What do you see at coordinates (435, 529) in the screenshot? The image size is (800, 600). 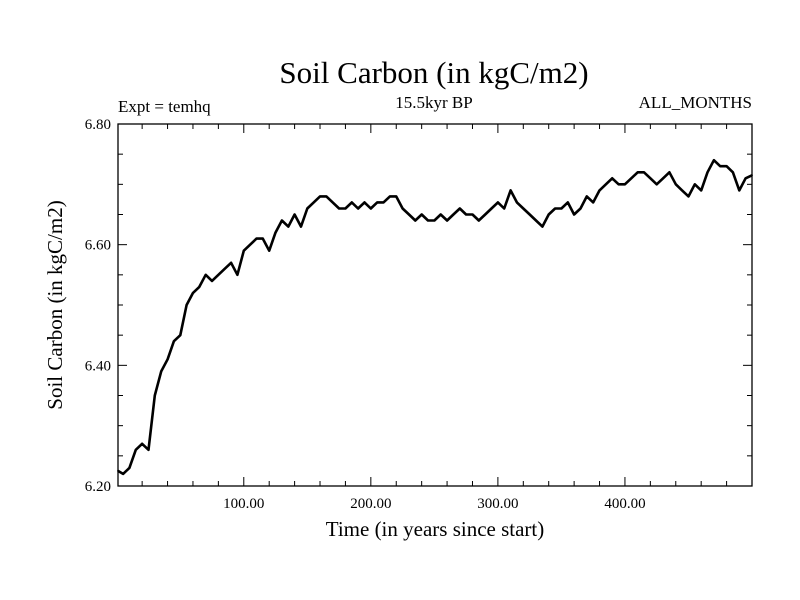 I see `x-axis-label: Time (in years since start)` at bounding box center [435, 529].